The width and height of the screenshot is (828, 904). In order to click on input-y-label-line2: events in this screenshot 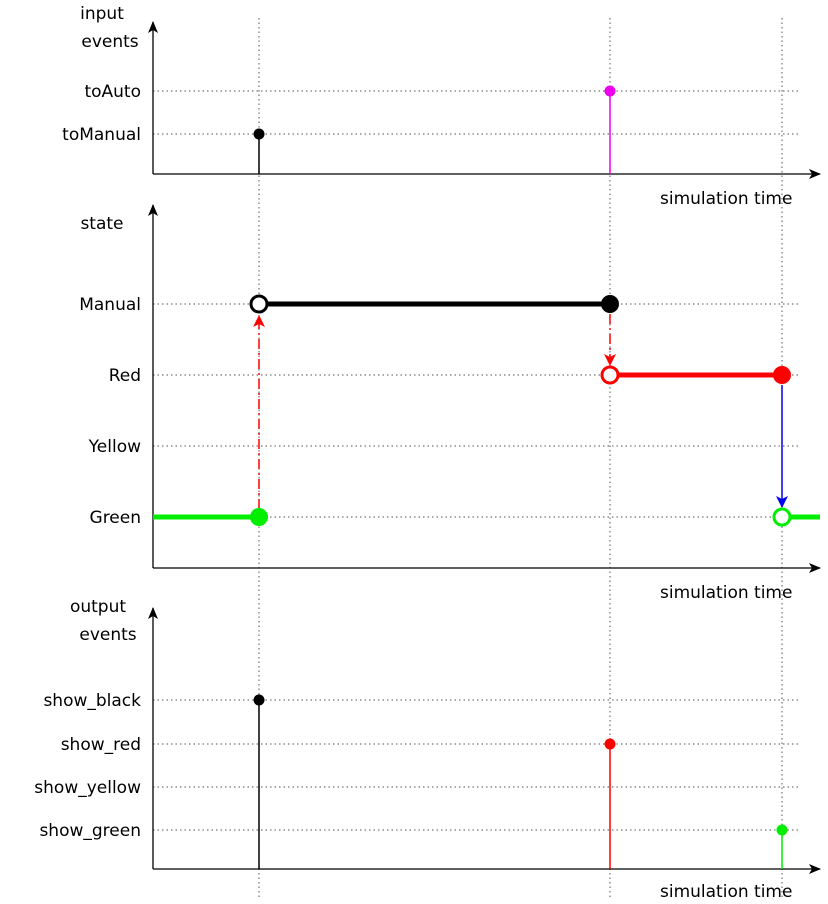, I will do `click(109, 42)`.